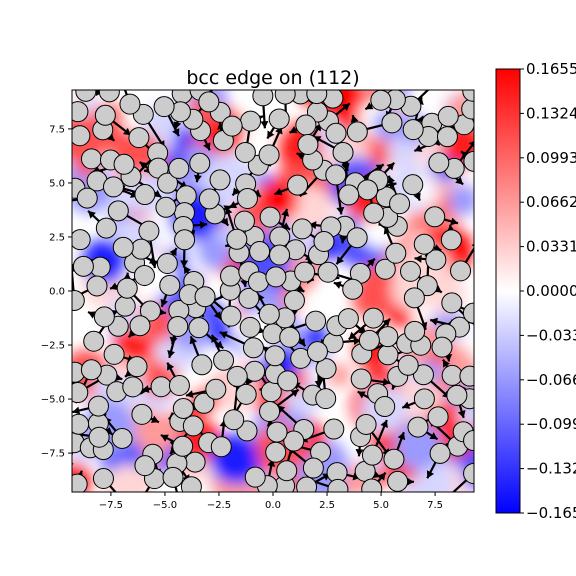 The image size is (576, 576). What do you see at coordinates (219, 505) in the screenshot?
I see `x-tick-label: −2.5` at bounding box center [219, 505].